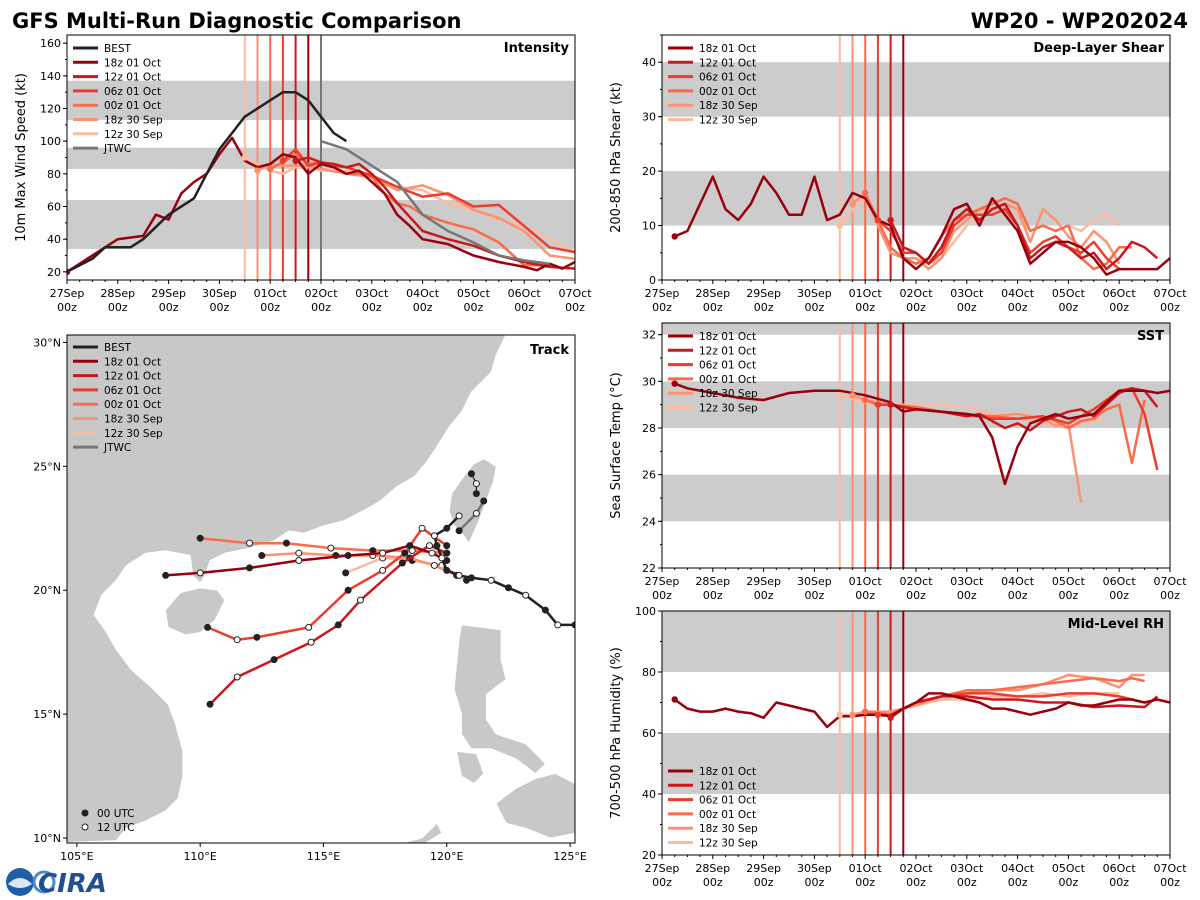  Describe the element at coordinates (727, 49) in the screenshot. I see `legend-label-18z-01-oct: 18z 01 Oct` at that location.